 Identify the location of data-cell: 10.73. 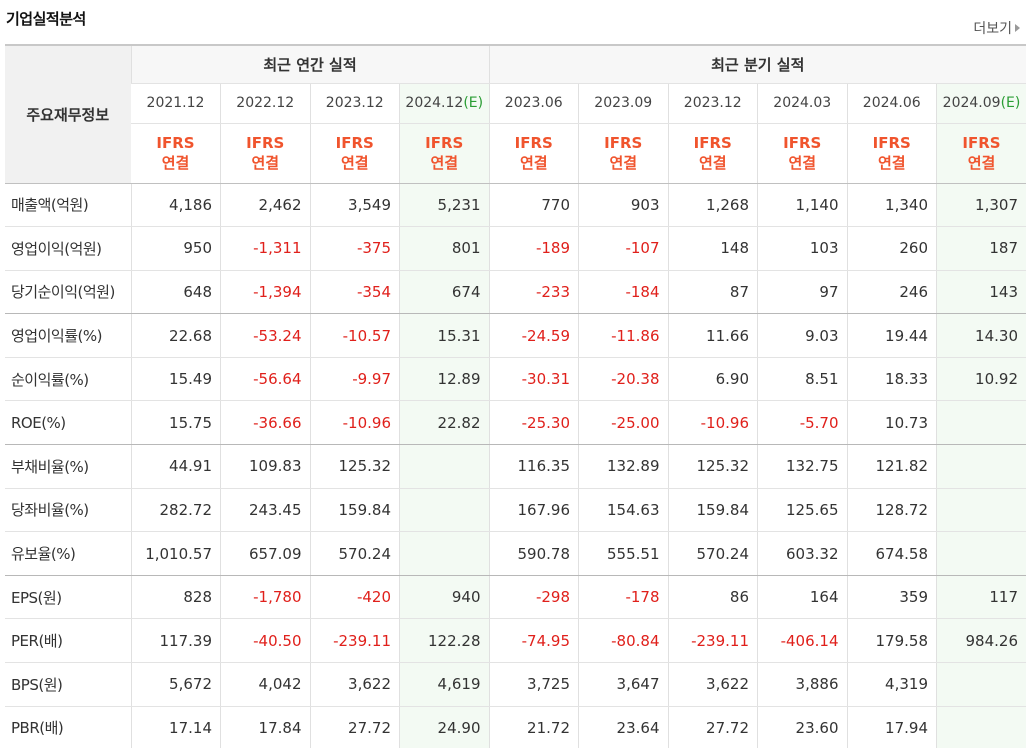
(891, 423).